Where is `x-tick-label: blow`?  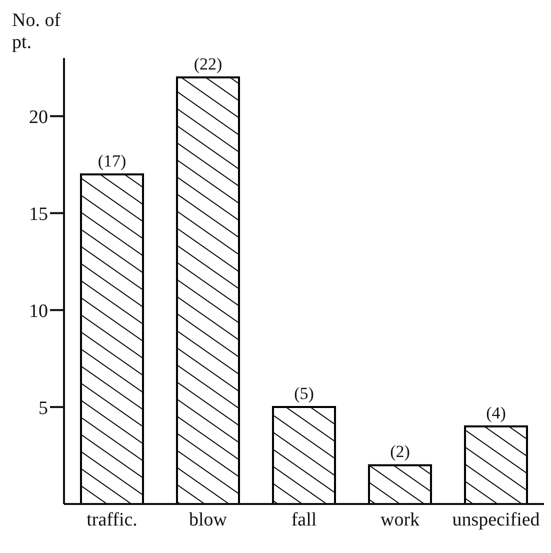 x-tick-label: blow is located at coordinates (208, 519).